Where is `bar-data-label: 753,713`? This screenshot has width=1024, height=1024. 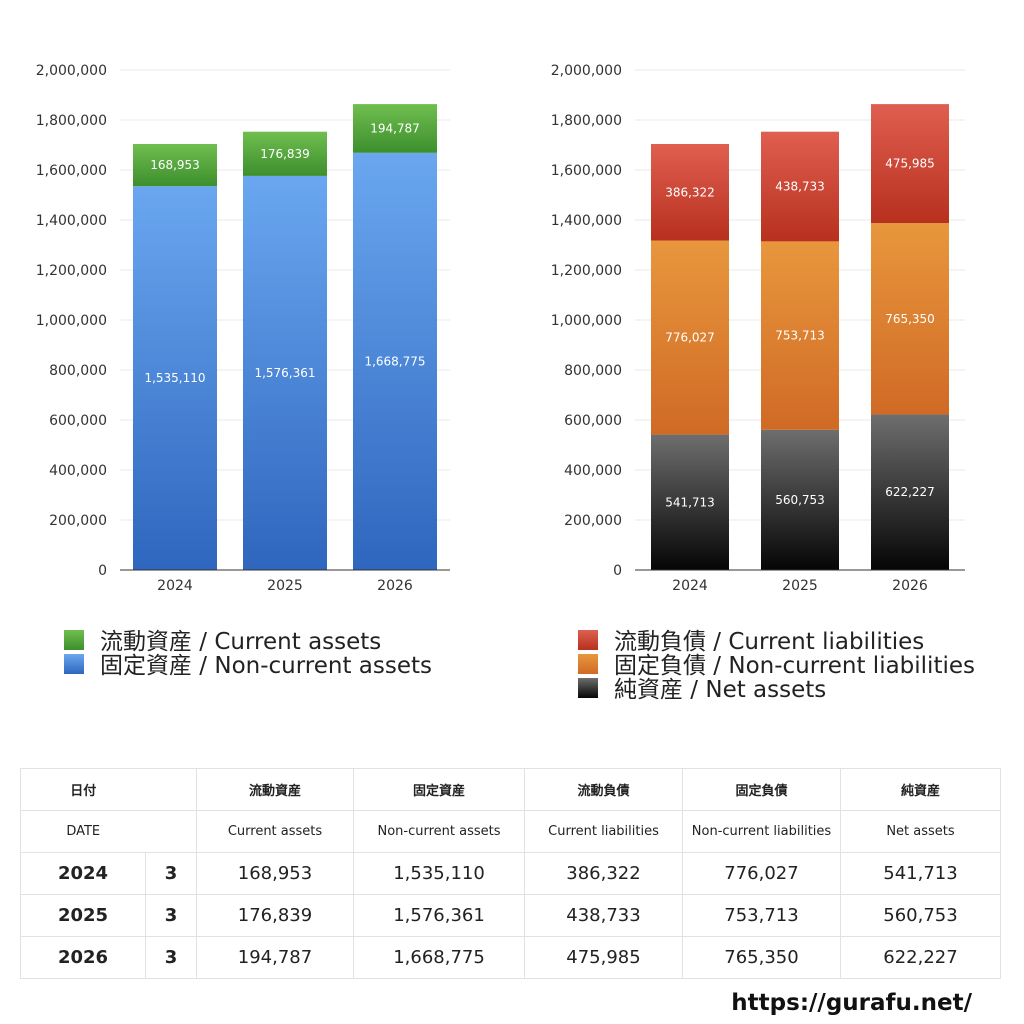 bar-data-label: 753,713 is located at coordinates (800, 336).